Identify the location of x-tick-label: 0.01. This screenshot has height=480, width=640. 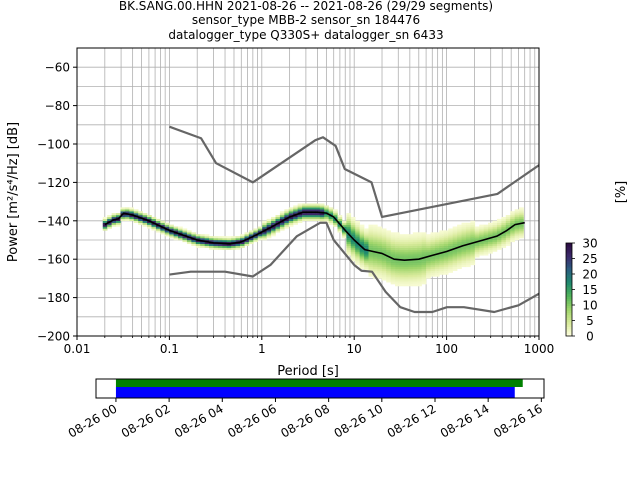
(77, 349).